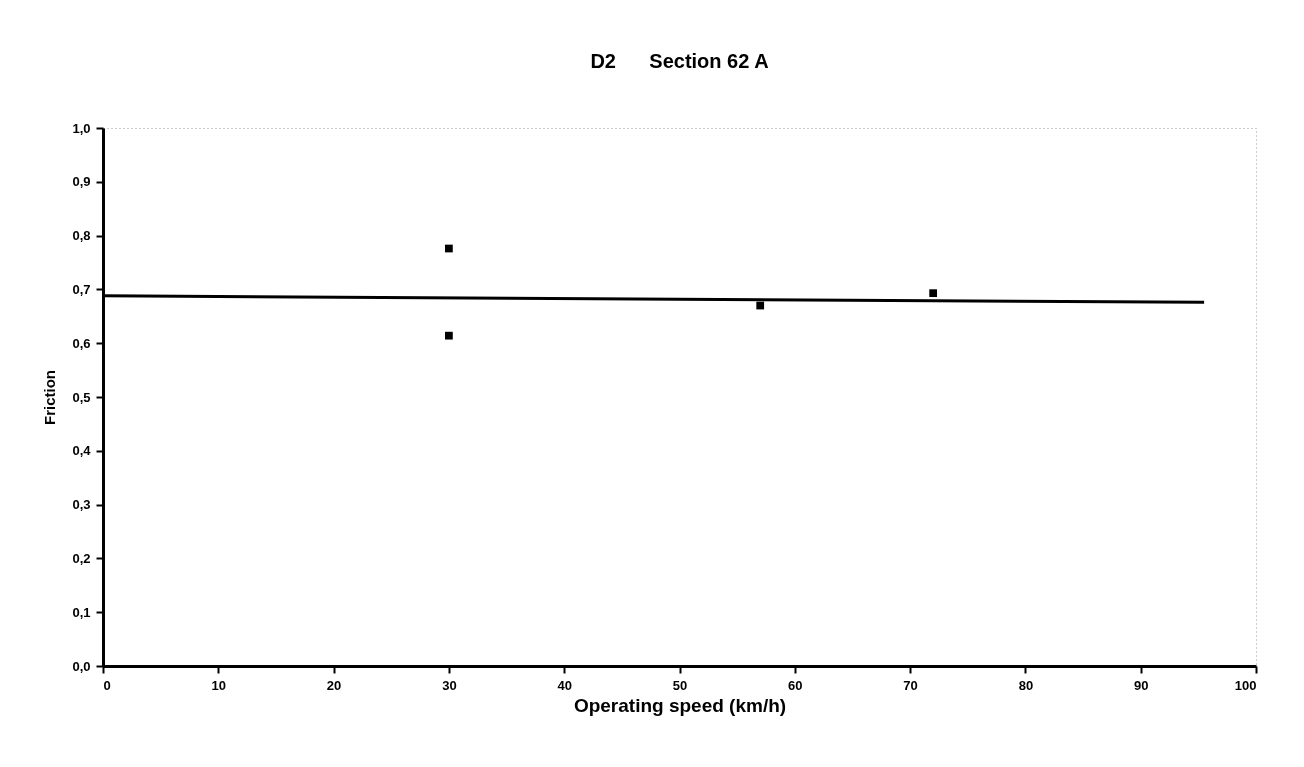  What do you see at coordinates (81, 397) in the screenshot?
I see `y-tick-label: 0,5` at bounding box center [81, 397].